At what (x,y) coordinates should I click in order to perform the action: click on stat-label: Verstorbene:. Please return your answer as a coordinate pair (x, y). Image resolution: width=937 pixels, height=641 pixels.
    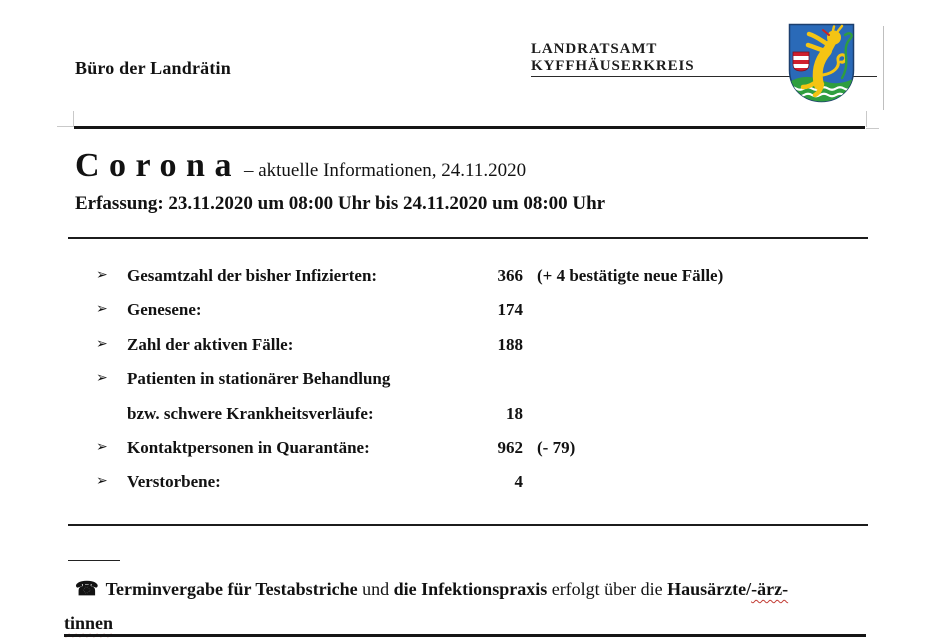
    Looking at the image, I should click on (174, 481).